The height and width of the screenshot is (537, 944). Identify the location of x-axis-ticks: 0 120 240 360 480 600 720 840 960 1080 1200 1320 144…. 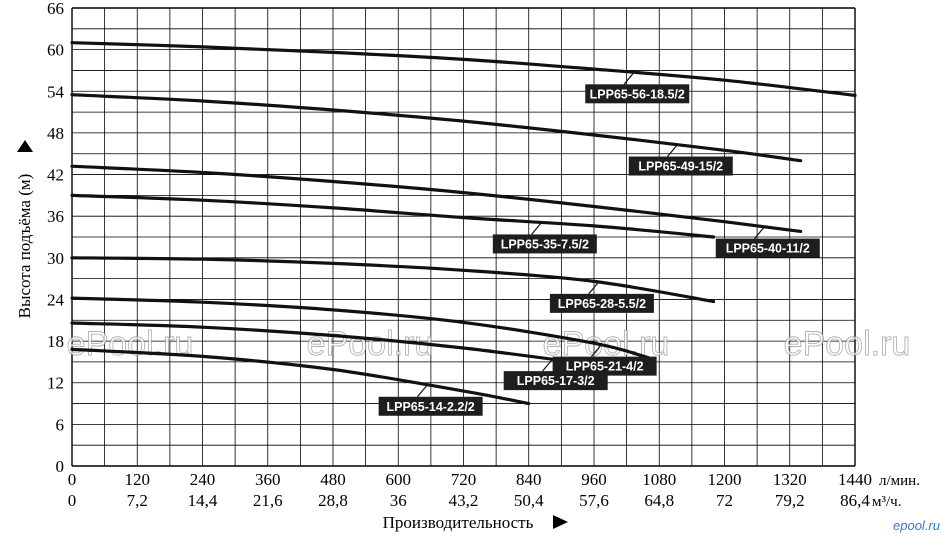
(470, 490).